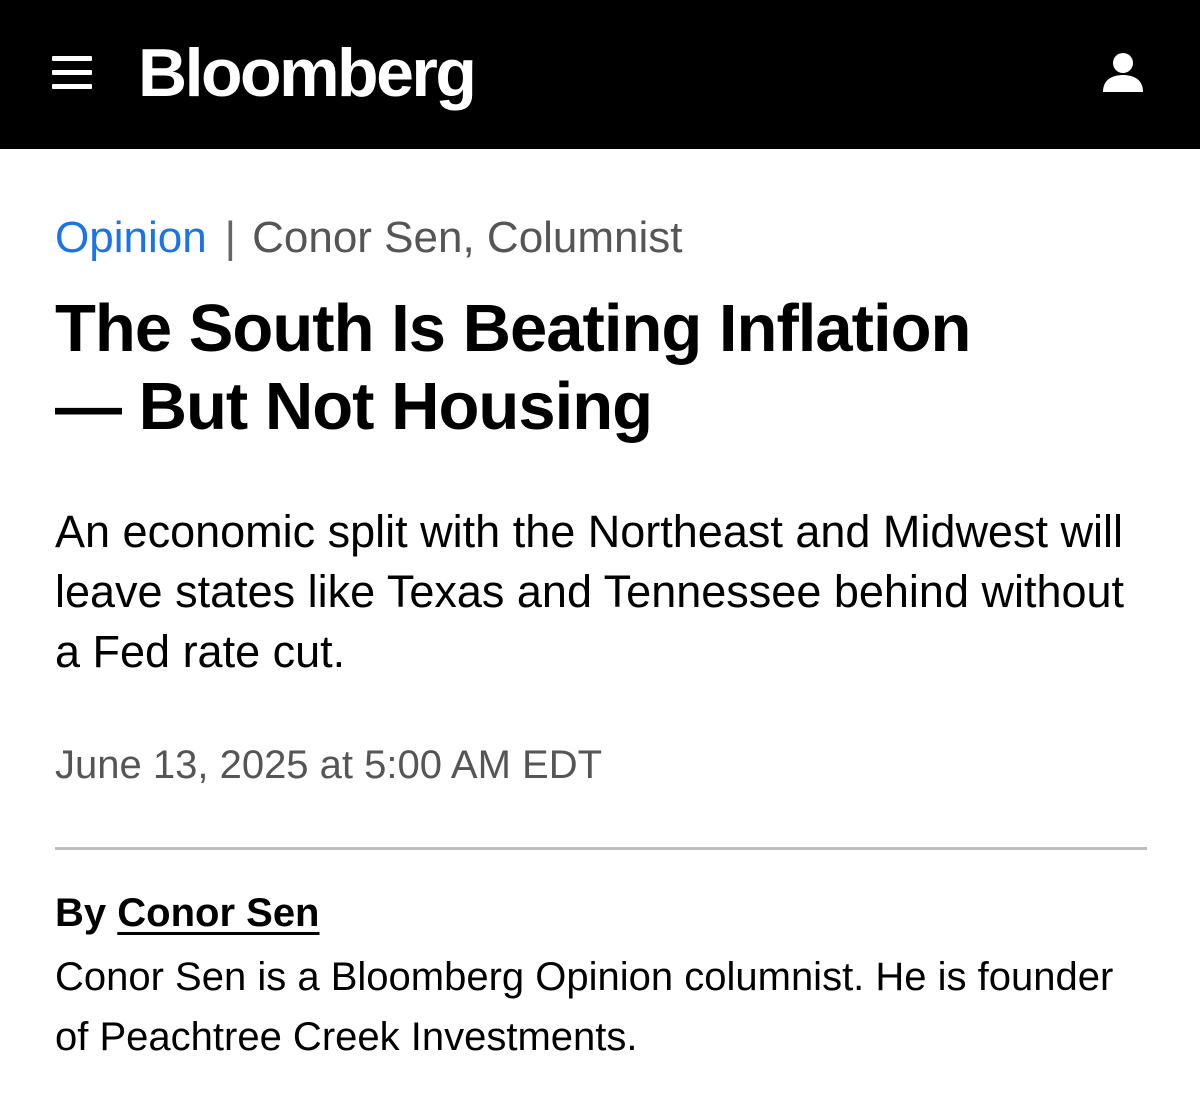 The image size is (1200, 1096). What do you see at coordinates (72, 86) in the screenshot?
I see `menu-bar-bottom` at bounding box center [72, 86].